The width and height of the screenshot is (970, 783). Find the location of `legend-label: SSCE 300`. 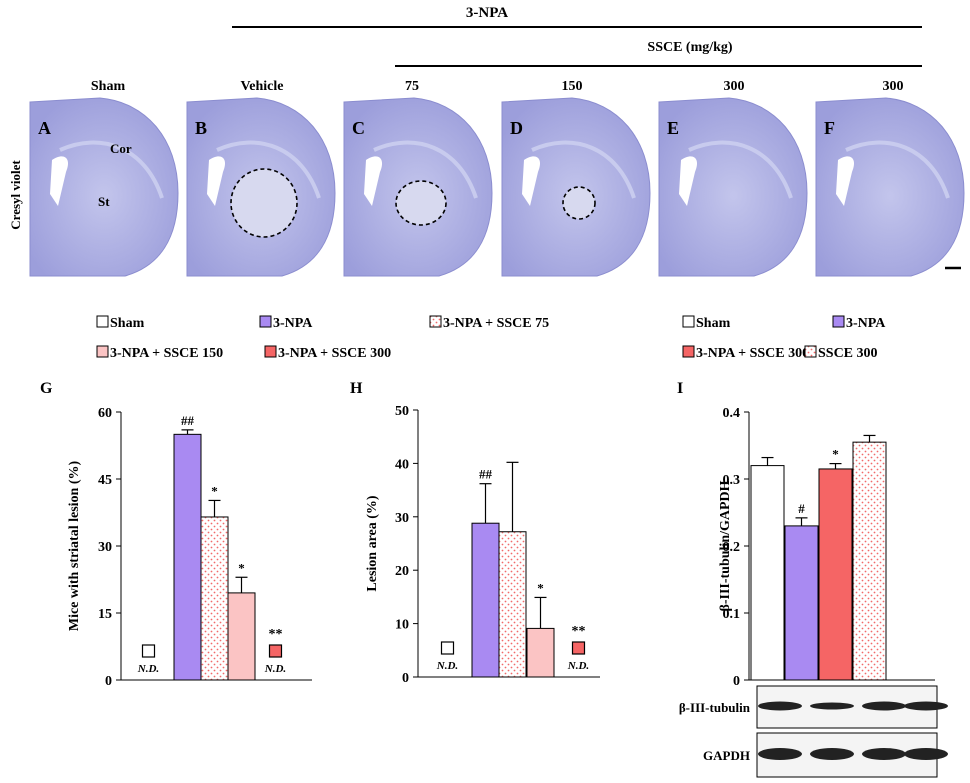

legend-label: SSCE 300 is located at coordinates (848, 353).